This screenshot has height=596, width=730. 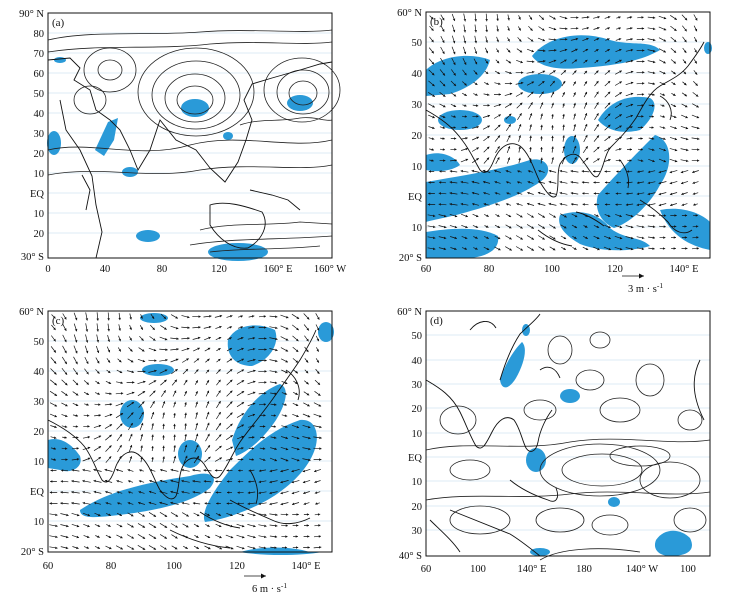 What do you see at coordinates (532, 569) in the screenshot?
I see `tick: 140° E` at bounding box center [532, 569].